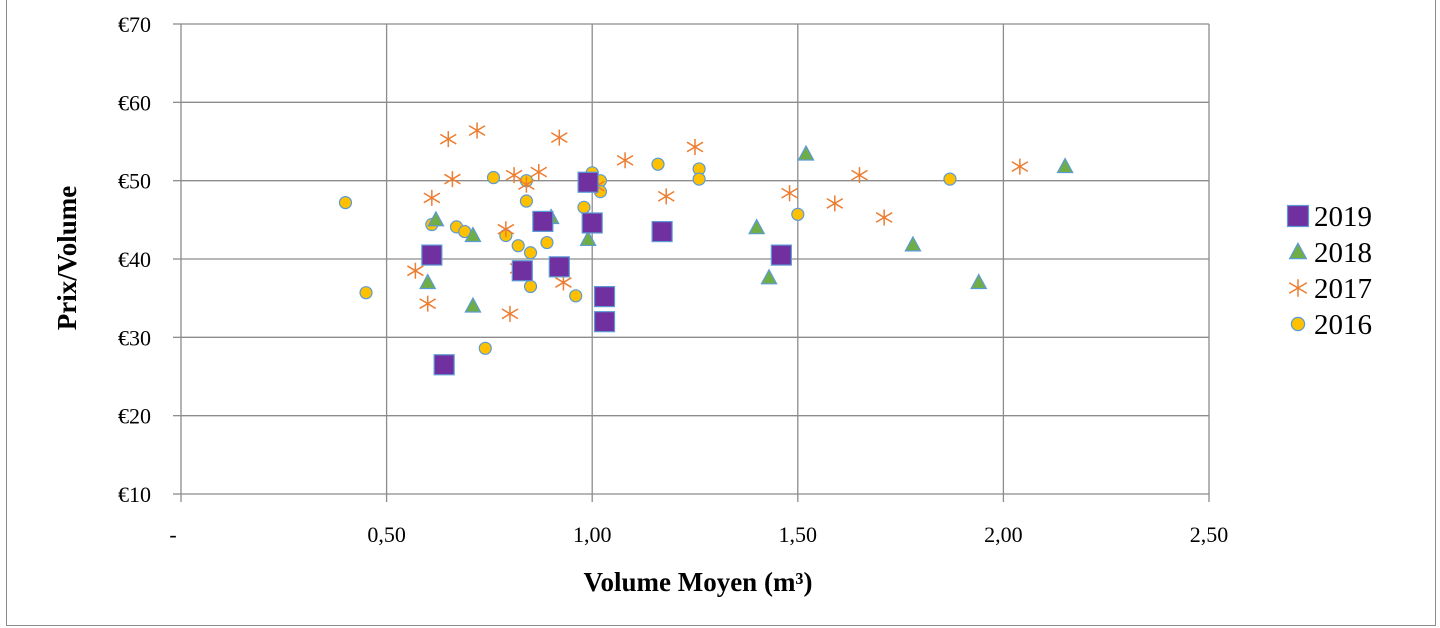 The width and height of the screenshot is (1440, 628). Describe the element at coordinates (1298, 250) in the screenshot. I see `legend-marker-2018` at that location.